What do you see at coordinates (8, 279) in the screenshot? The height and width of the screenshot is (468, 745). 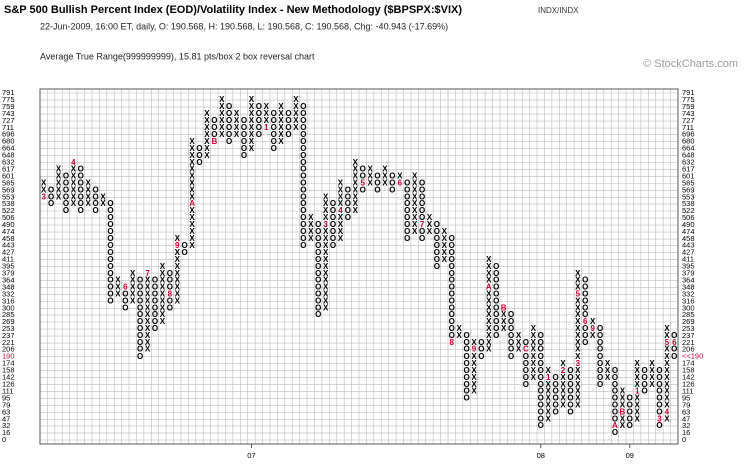 I see `y-tick-label: 364` at bounding box center [8, 279].